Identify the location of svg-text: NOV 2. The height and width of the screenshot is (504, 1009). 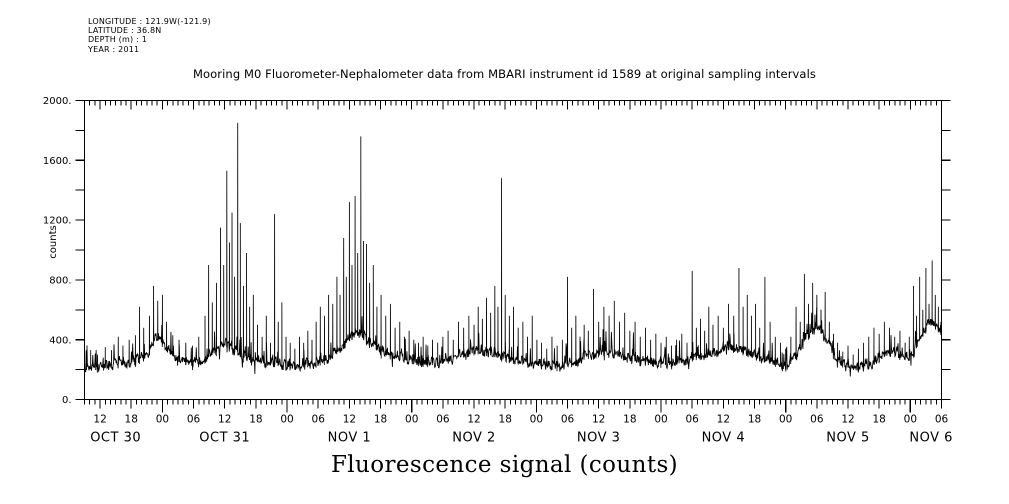
(474, 438).